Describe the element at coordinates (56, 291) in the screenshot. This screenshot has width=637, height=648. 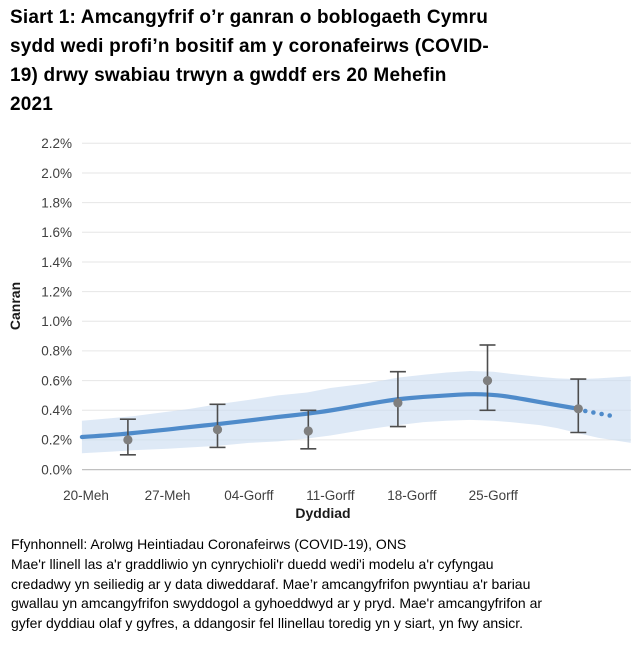
I see `y-tick-label: 1.2%` at that location.